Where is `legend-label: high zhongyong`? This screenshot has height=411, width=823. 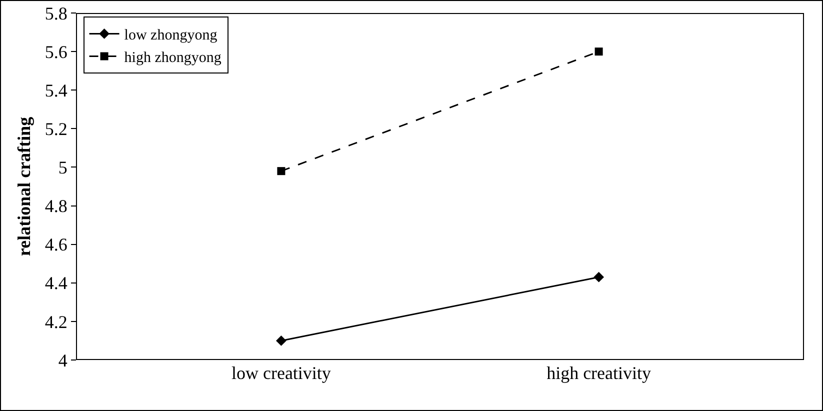 legend-label: high zhongyong is located at coordinates (173, 58).